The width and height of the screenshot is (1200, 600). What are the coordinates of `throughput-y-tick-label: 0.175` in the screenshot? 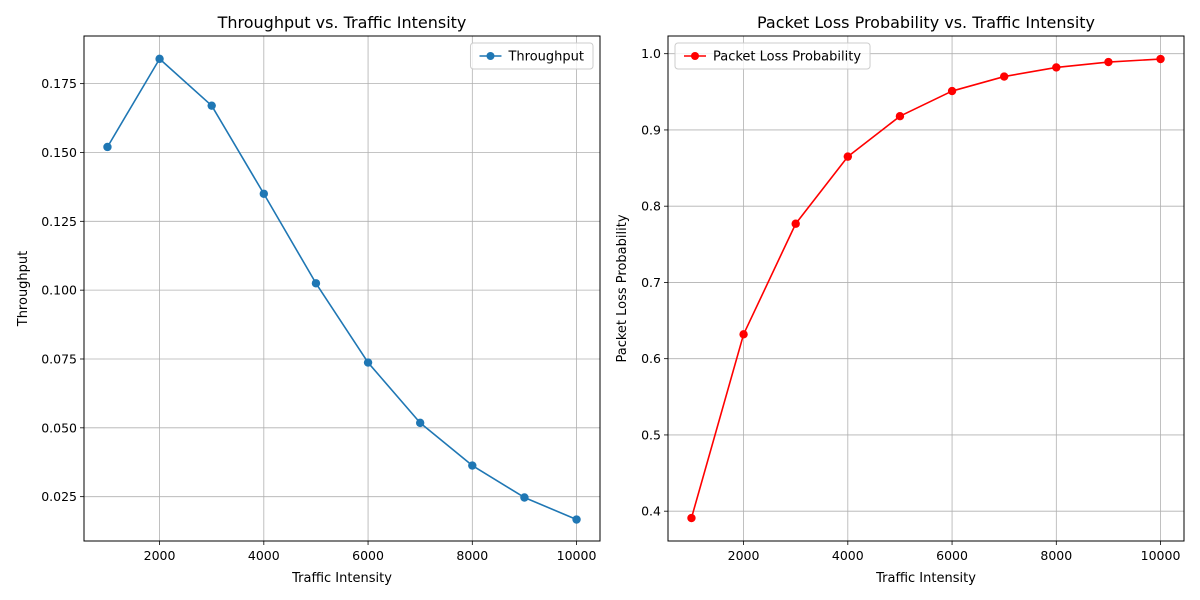 It's located at (59, 83).